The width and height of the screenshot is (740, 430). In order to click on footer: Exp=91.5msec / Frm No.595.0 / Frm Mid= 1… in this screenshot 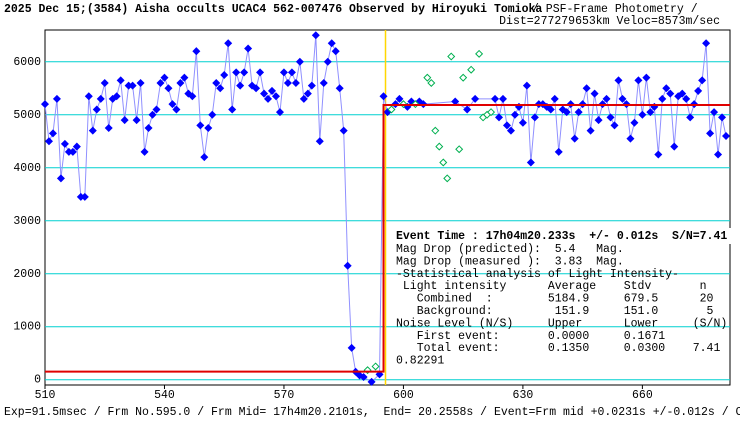, I will do `click(372, 412)`.